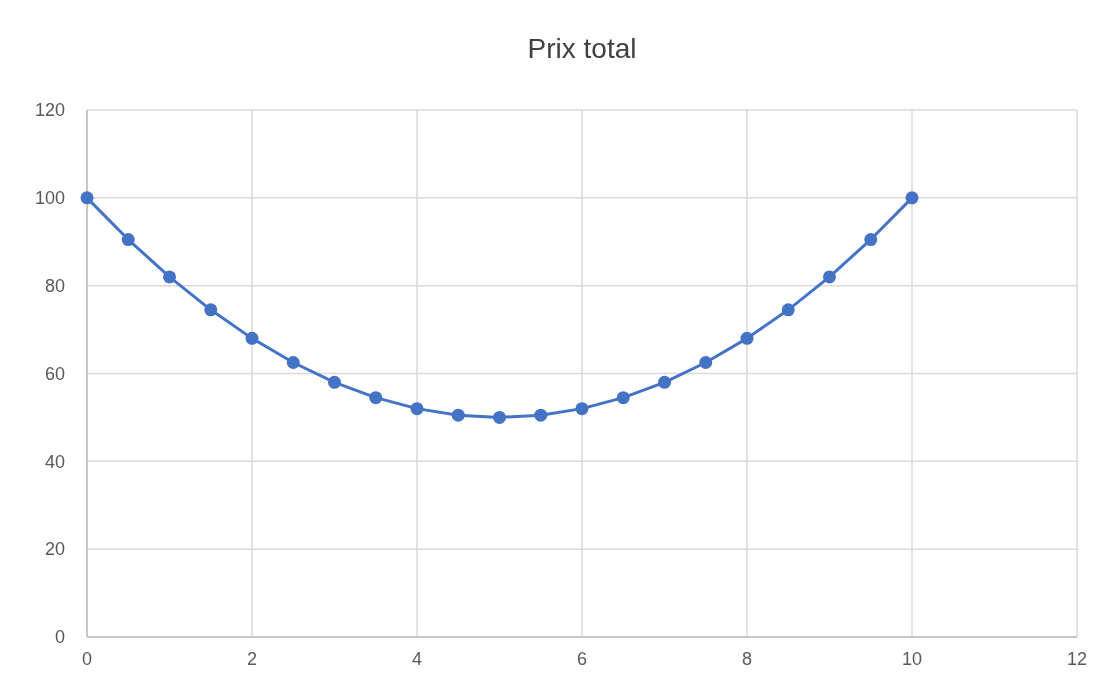 The height and width of the screenshot is (693, 1116). What do you see at coordinates (54, 461) in the screenshot?
I see `y-tick-label: 40` at bounding box center [54, 461].